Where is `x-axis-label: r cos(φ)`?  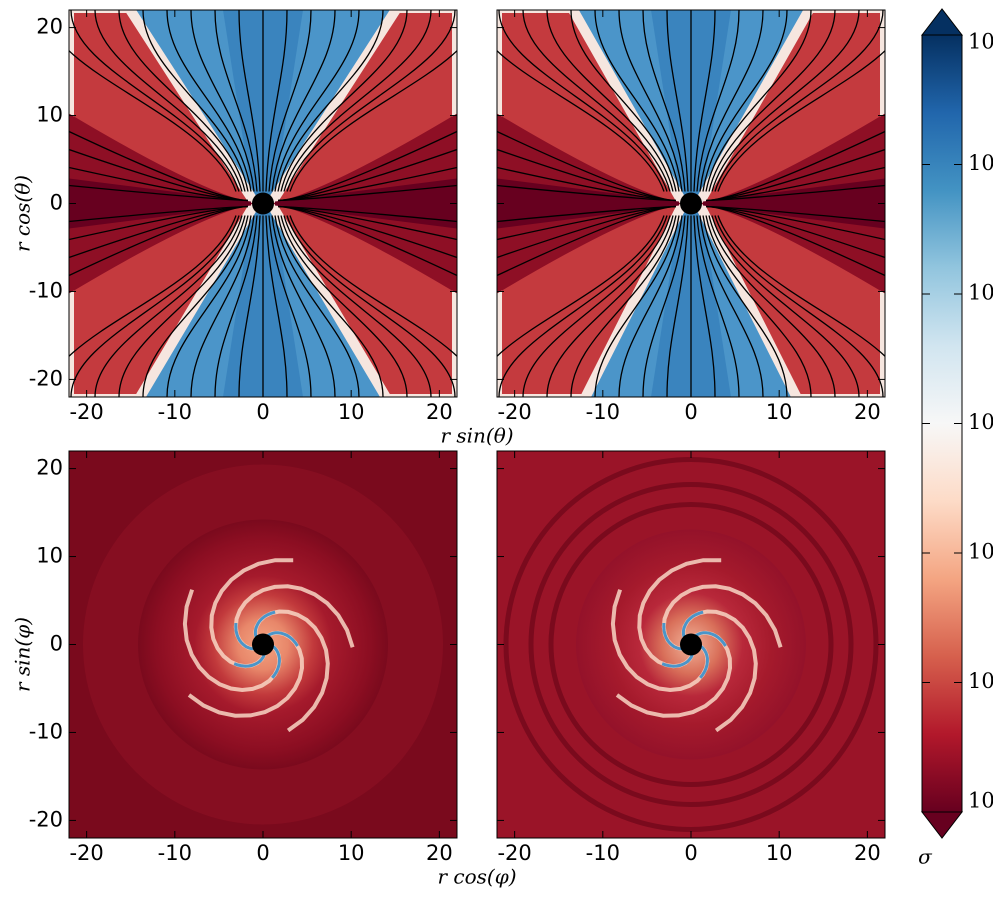 x-axis-label: r cos(φ) is located at coordinates (476, 877).